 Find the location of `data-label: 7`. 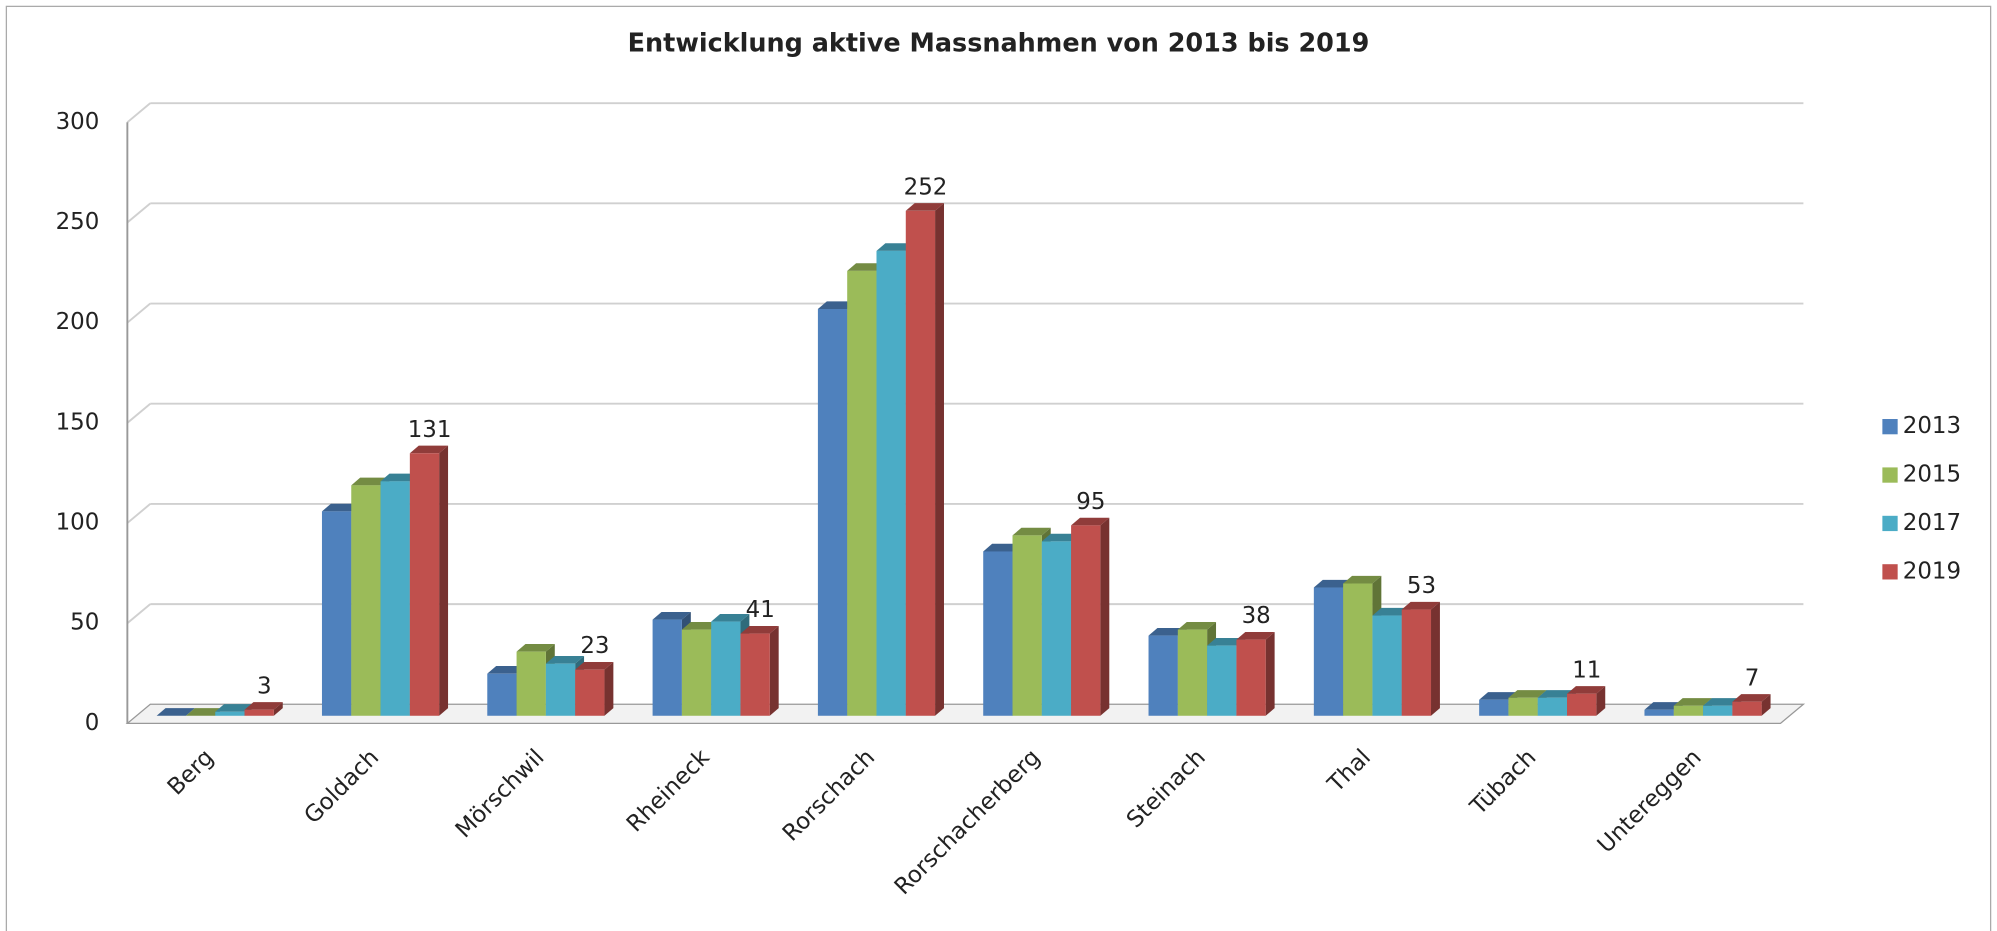

data-label: 7 is located at coordinates (1752, 678).